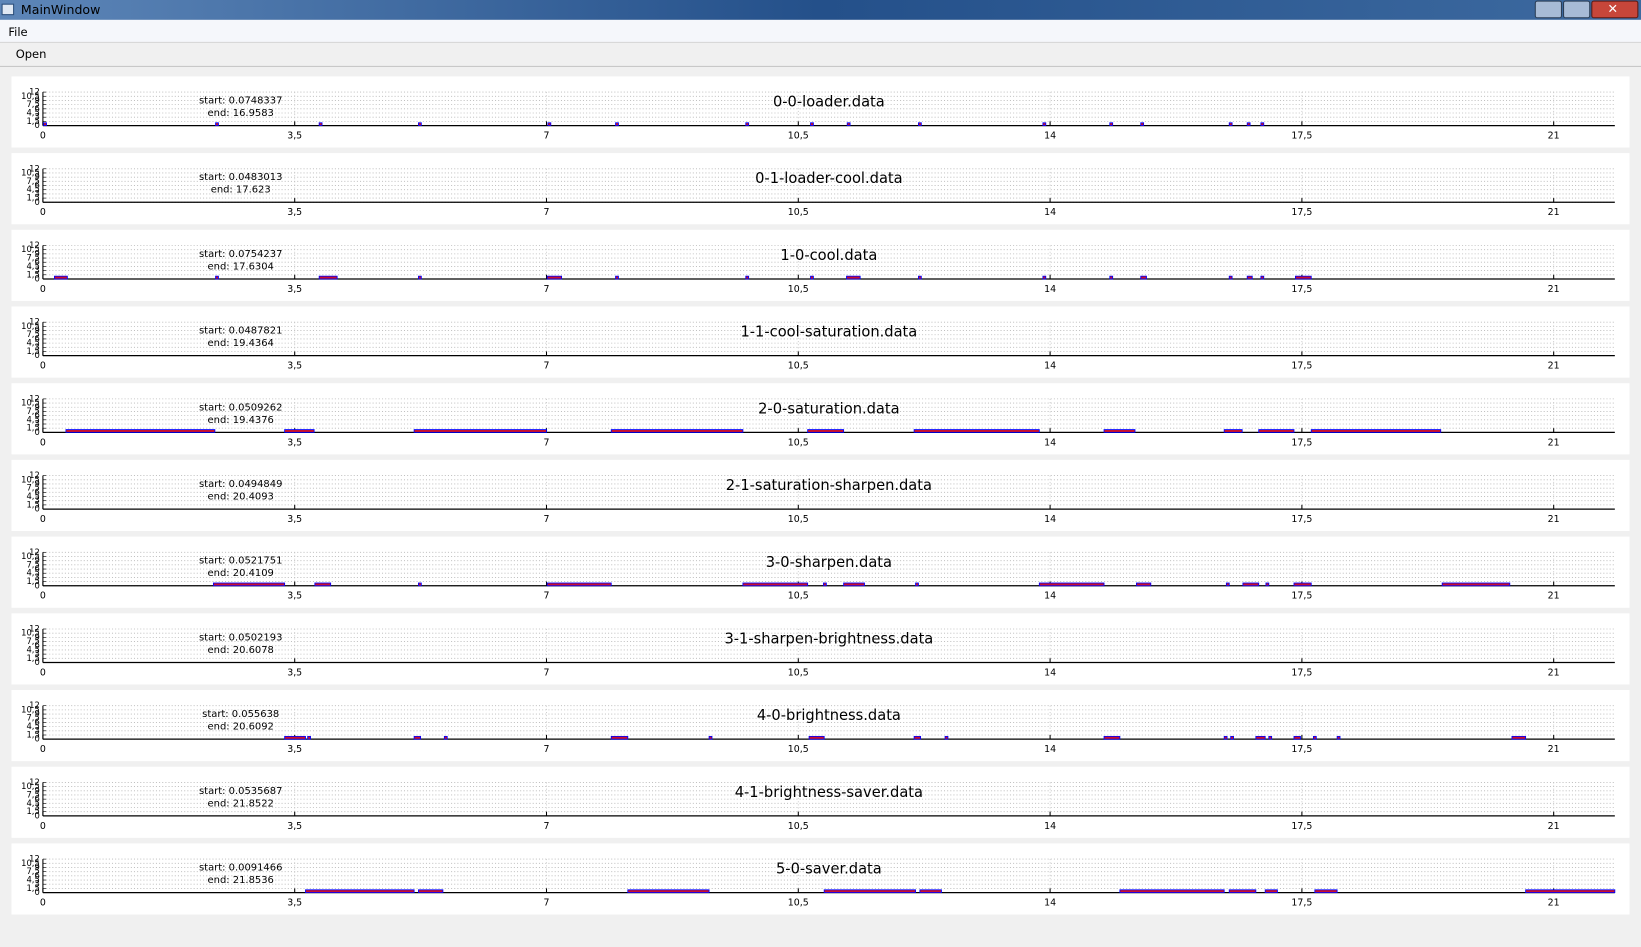 The width and height of the screenshot is (1641, 947). What do you see at coordinates (1577, 9) in the screenshot?
I see `maximize-button` at bounding box center [1577, 9].